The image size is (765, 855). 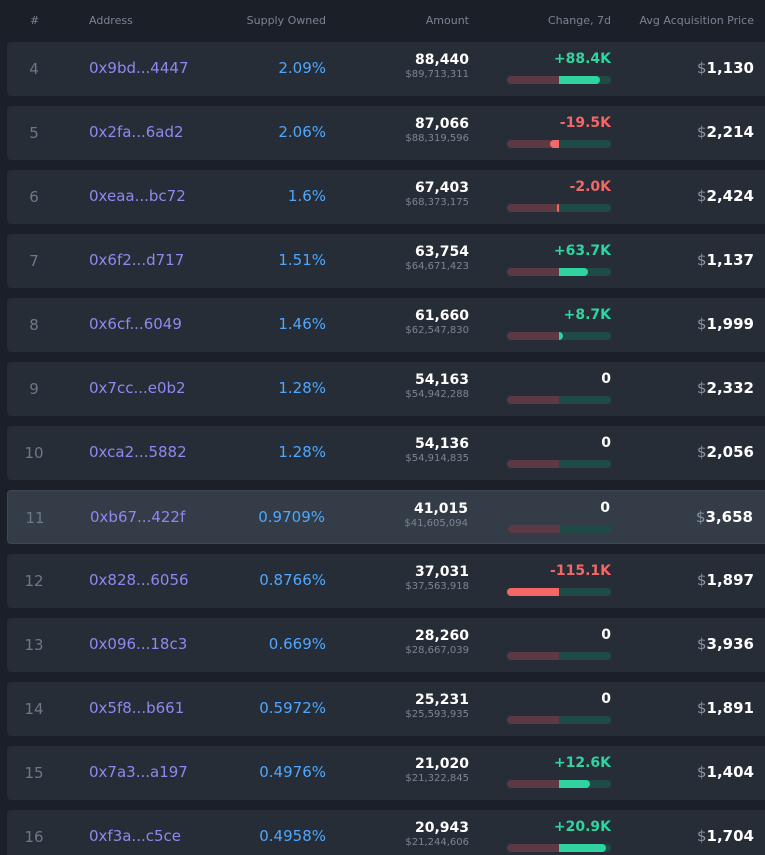 What do you see at coordinates (35, 20) in the screenshot?
I see `column-header-rank: #` at bounding box center [35, 20].